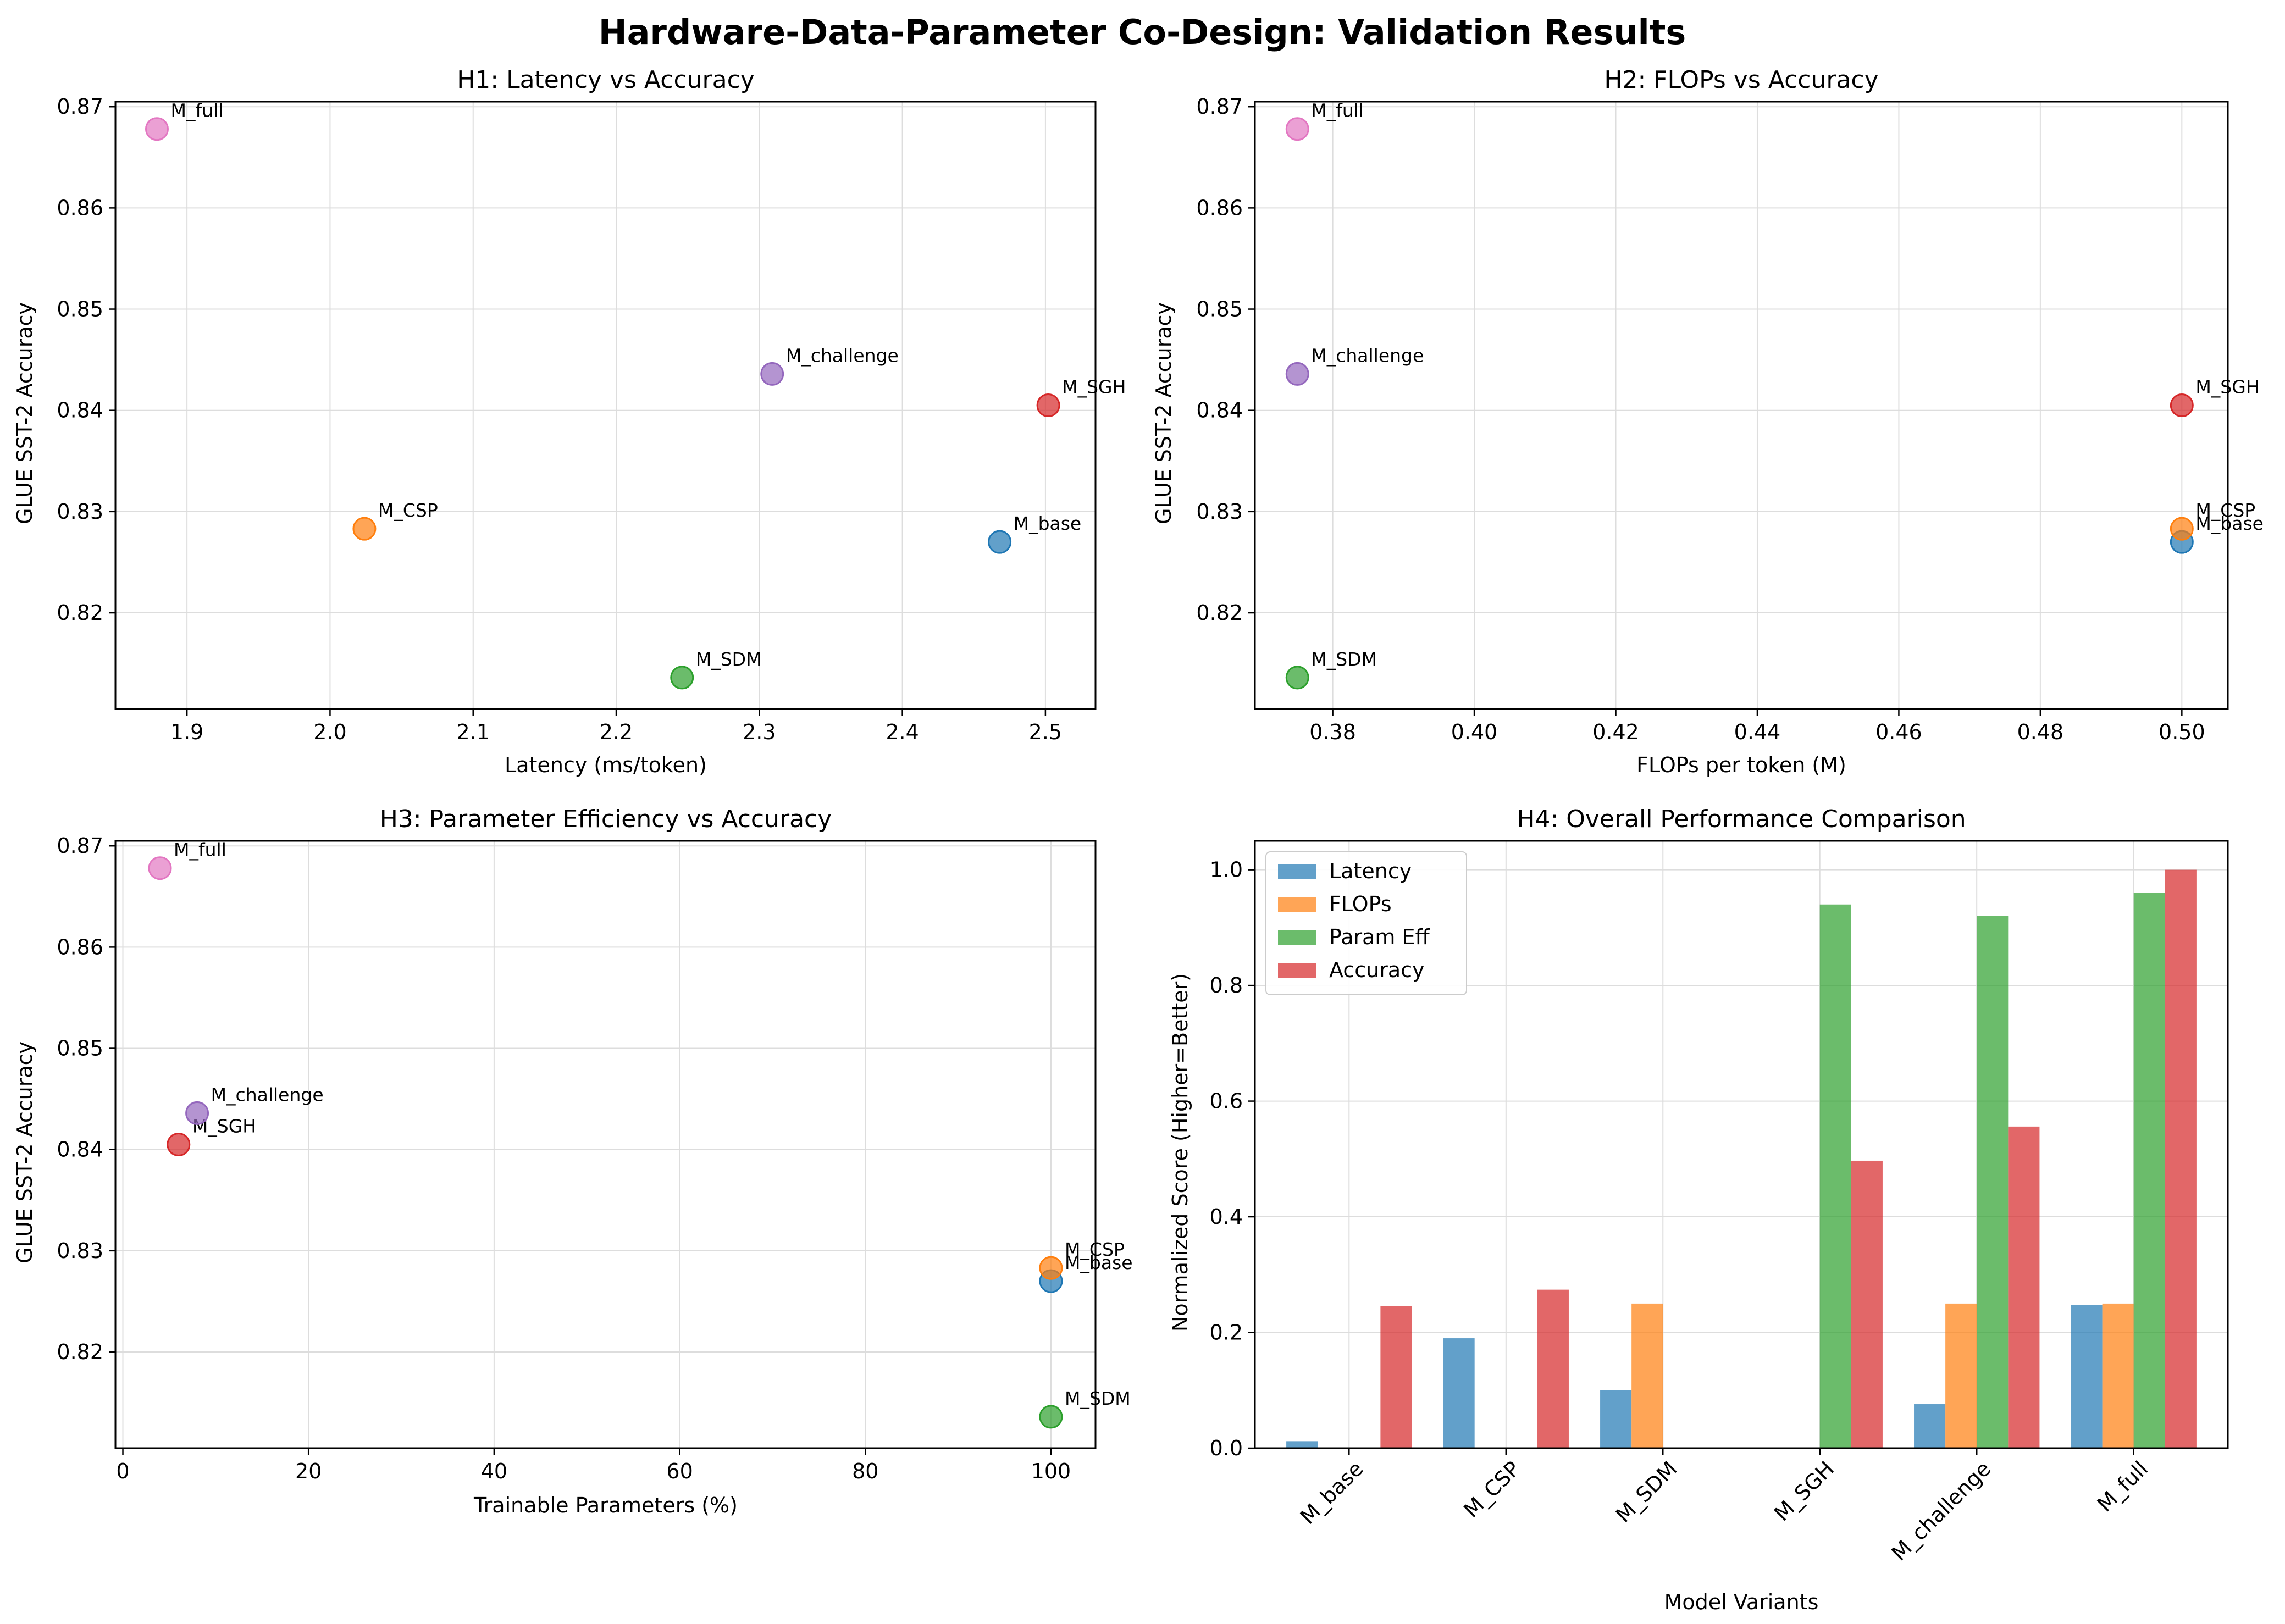 The image size is (2285, 1624). I want to click on legend-swatch-param-eff, so click(1297, 937).